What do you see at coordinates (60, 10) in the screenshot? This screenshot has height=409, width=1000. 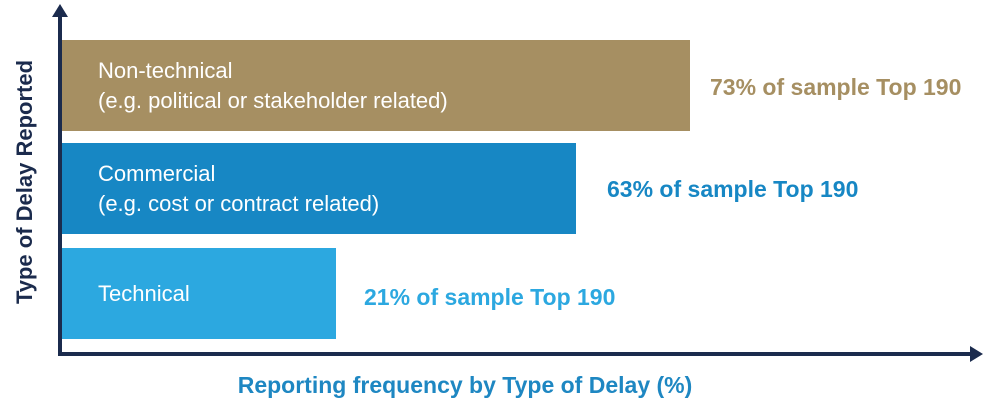 I see `y-axis-arrowhead-icon` at bounding box center [60, 10].